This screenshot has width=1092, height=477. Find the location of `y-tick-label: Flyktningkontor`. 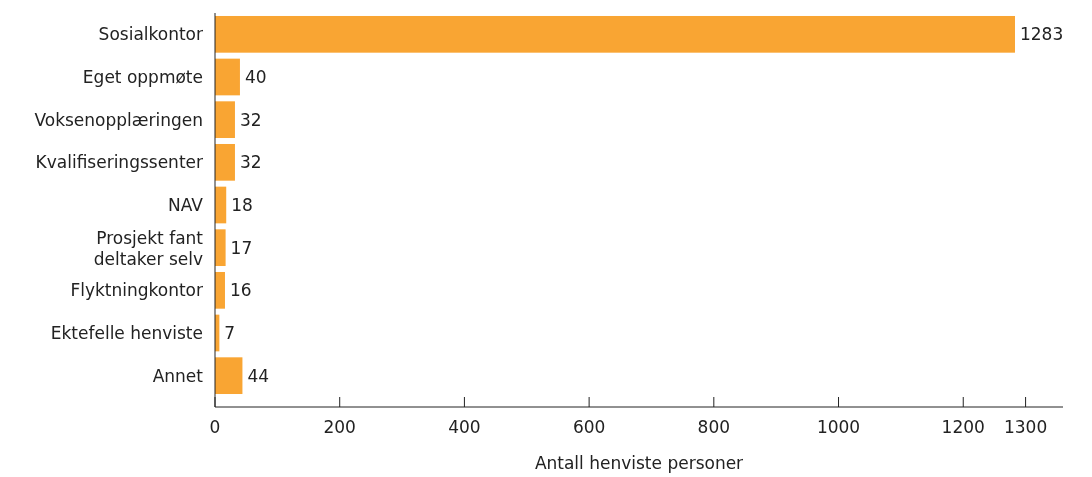

y-tick-label: Flyktningkontor is located at coordinates (137, 290).